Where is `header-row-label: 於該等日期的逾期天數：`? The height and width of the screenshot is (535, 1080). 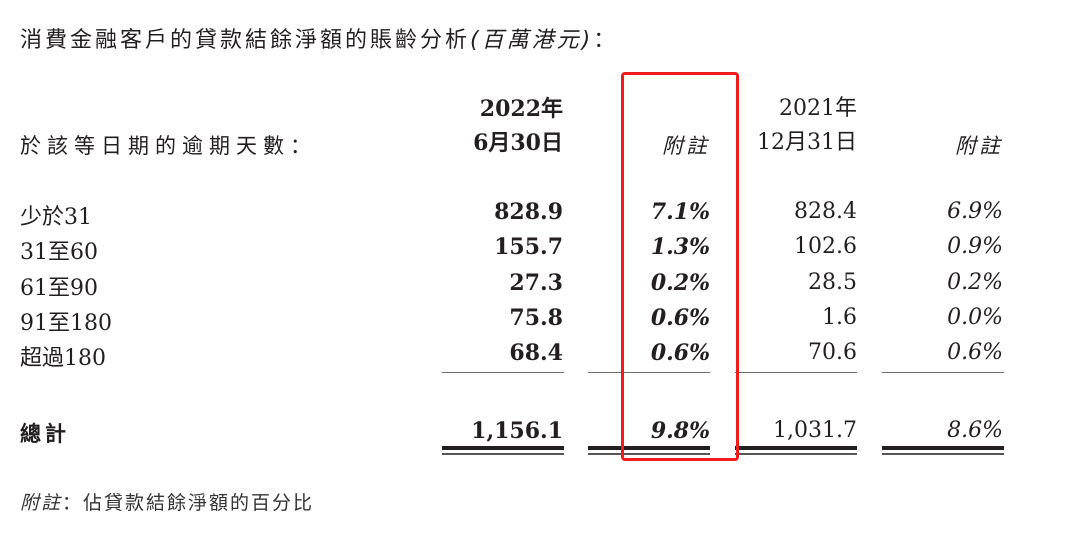
header-row-label: 於該等日期的逾期天數： is located at coordinates (168, 146).